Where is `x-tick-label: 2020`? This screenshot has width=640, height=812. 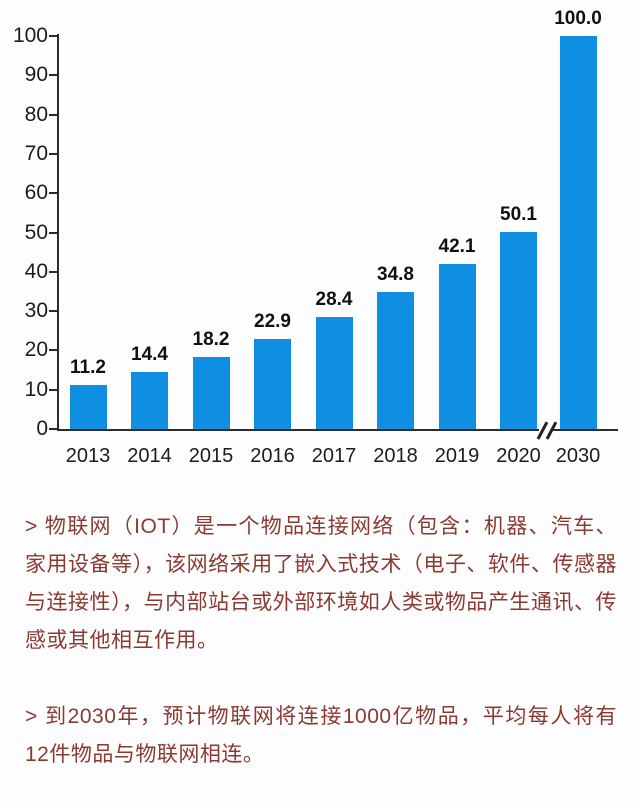 x-tick-label: 2020 is located at coordinates (518, 456).